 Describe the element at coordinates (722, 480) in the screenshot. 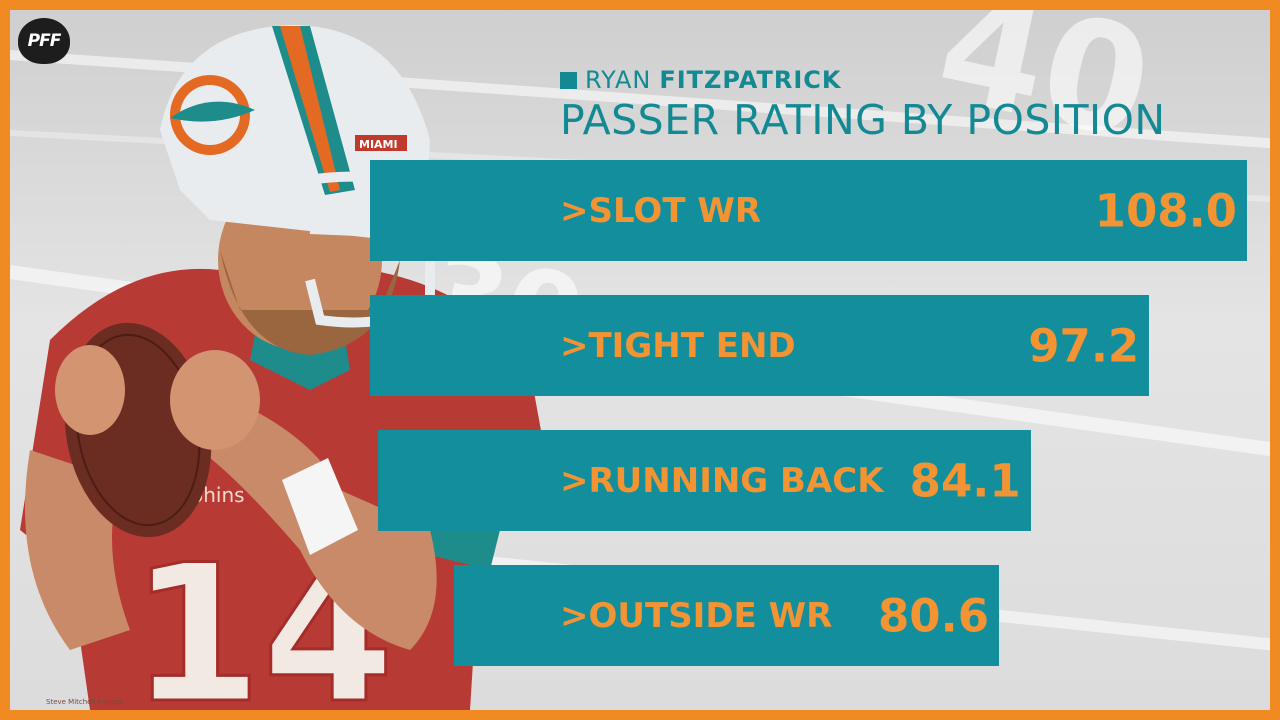

I see `bar-label: >RUNNING BACK` at that location.